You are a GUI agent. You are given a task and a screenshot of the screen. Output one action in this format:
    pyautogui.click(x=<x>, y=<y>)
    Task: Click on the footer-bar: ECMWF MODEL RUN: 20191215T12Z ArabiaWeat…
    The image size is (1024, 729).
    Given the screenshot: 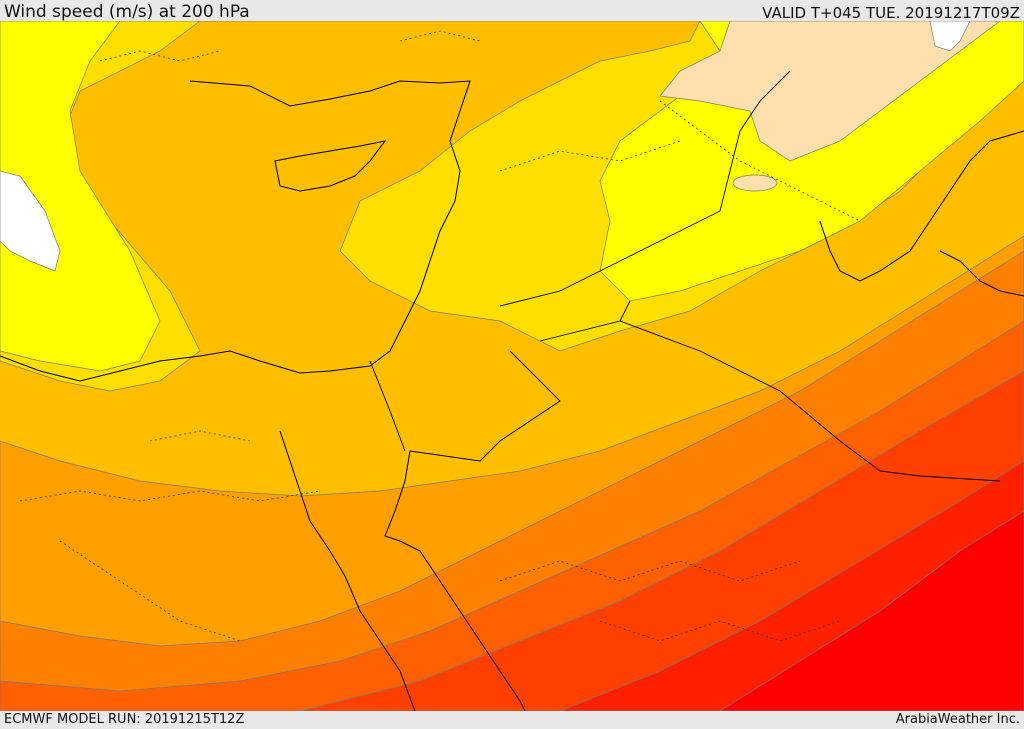 What is the action you would take?
    pyautogui.click(x=512, y=720)
    